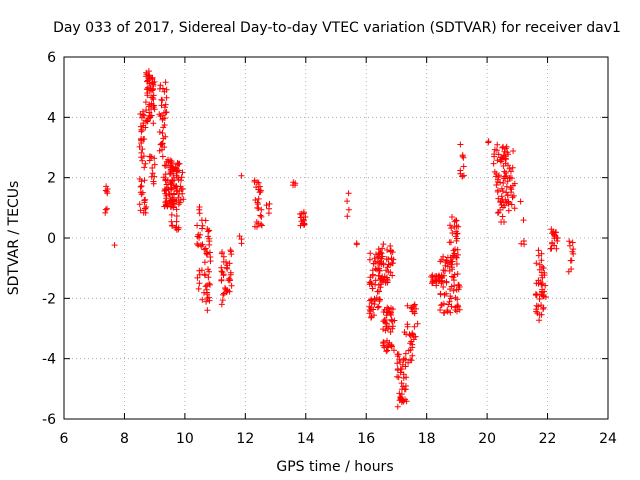  I want to click on x-tick-label: 6, so click(64, 439).